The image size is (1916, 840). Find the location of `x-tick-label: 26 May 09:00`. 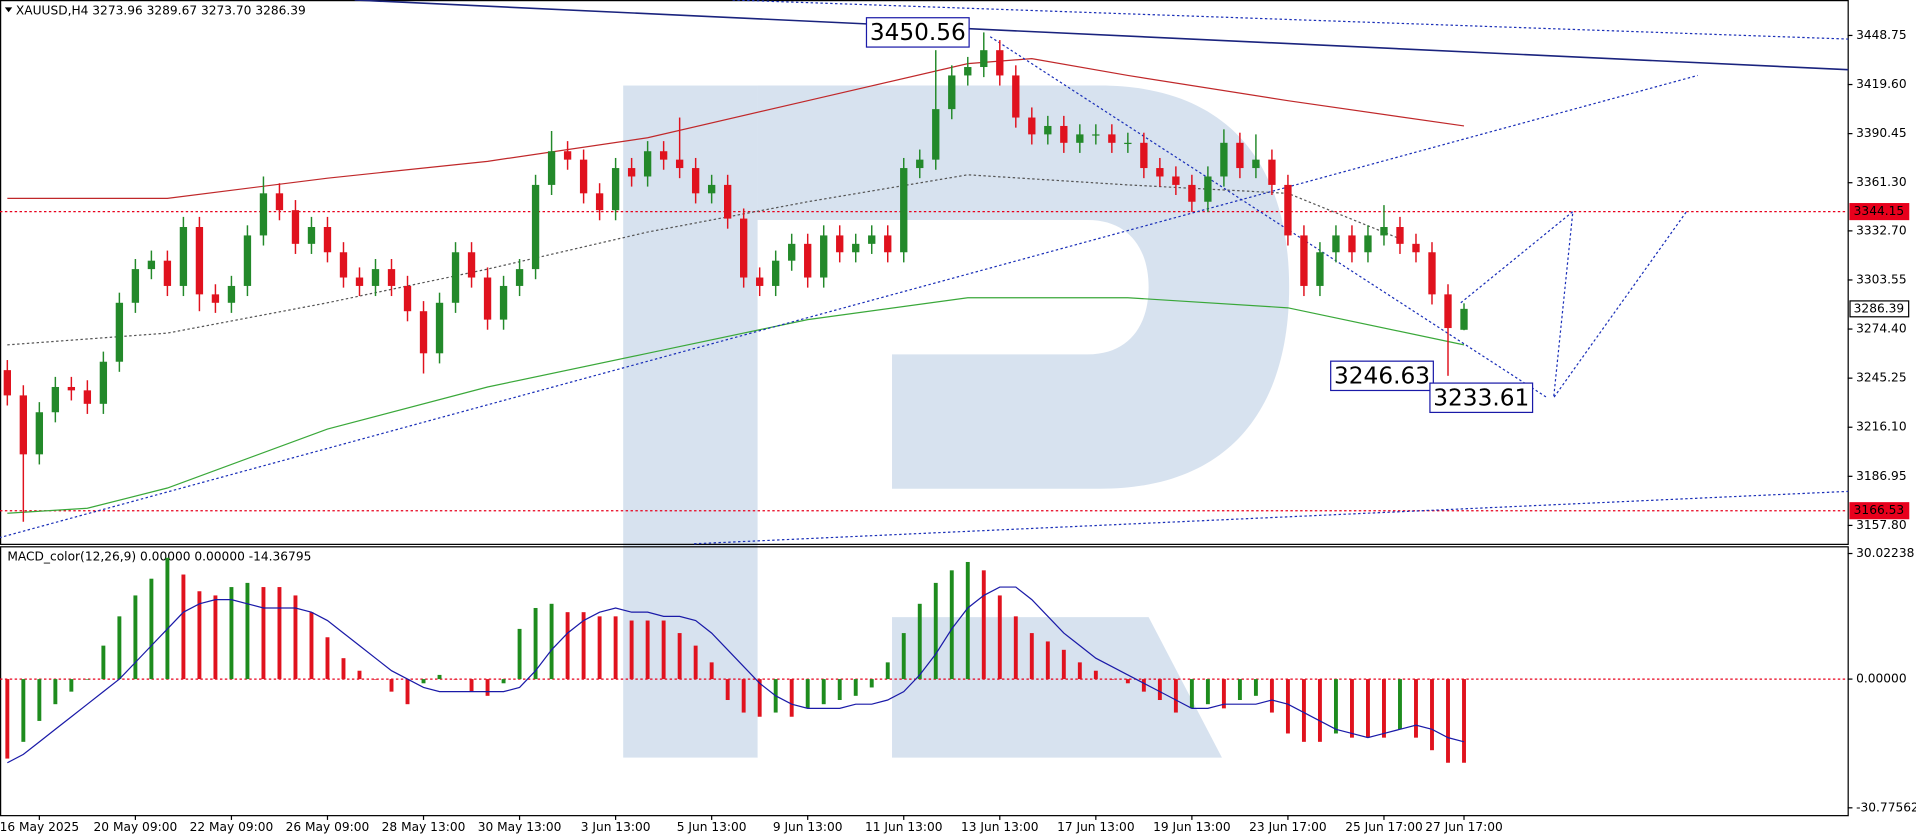

x-tick-label: 26 May 09:00 is located at coordinates (328, 827).